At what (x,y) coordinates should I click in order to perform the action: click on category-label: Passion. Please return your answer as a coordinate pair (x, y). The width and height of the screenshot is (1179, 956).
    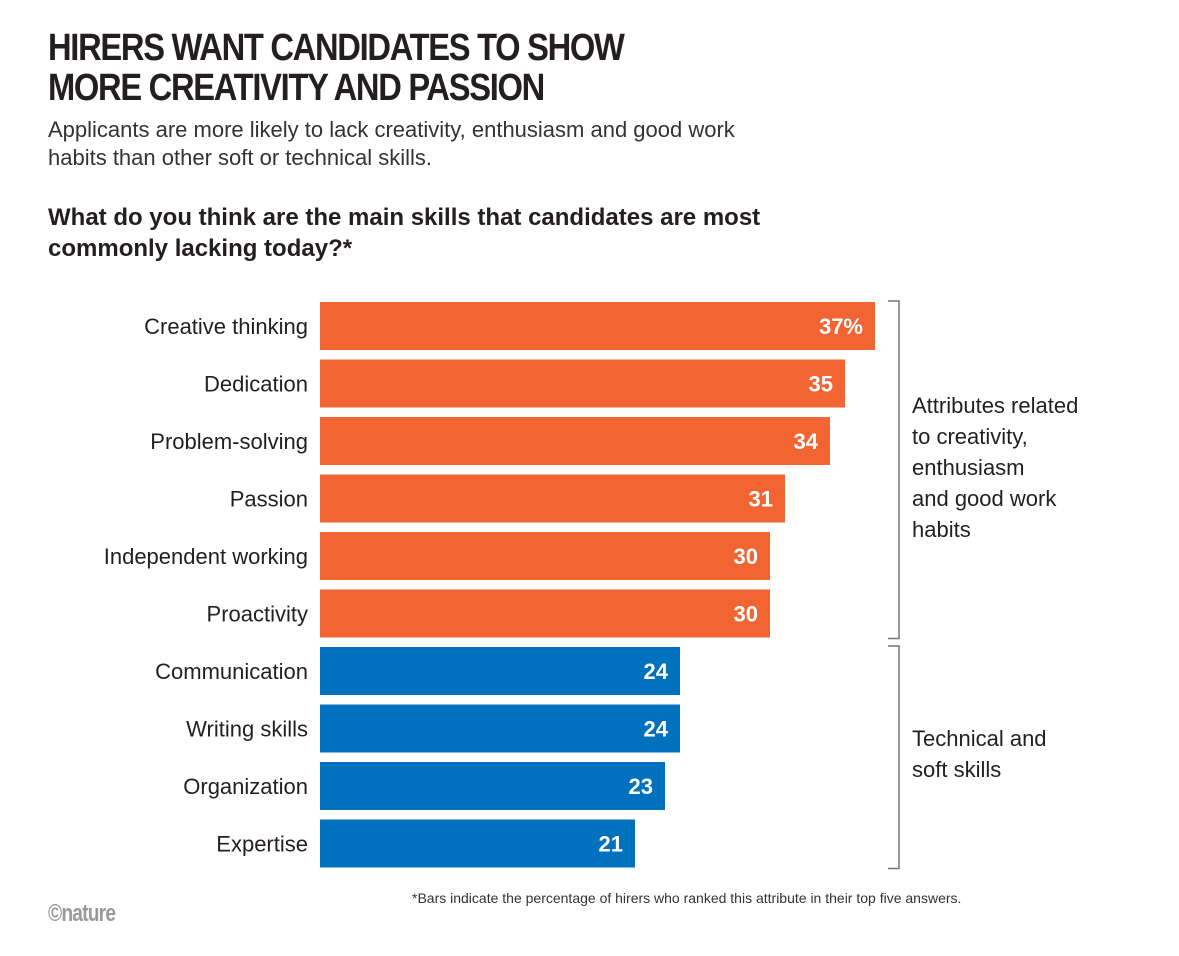
    Looking at the image, I should click on (269, 499).